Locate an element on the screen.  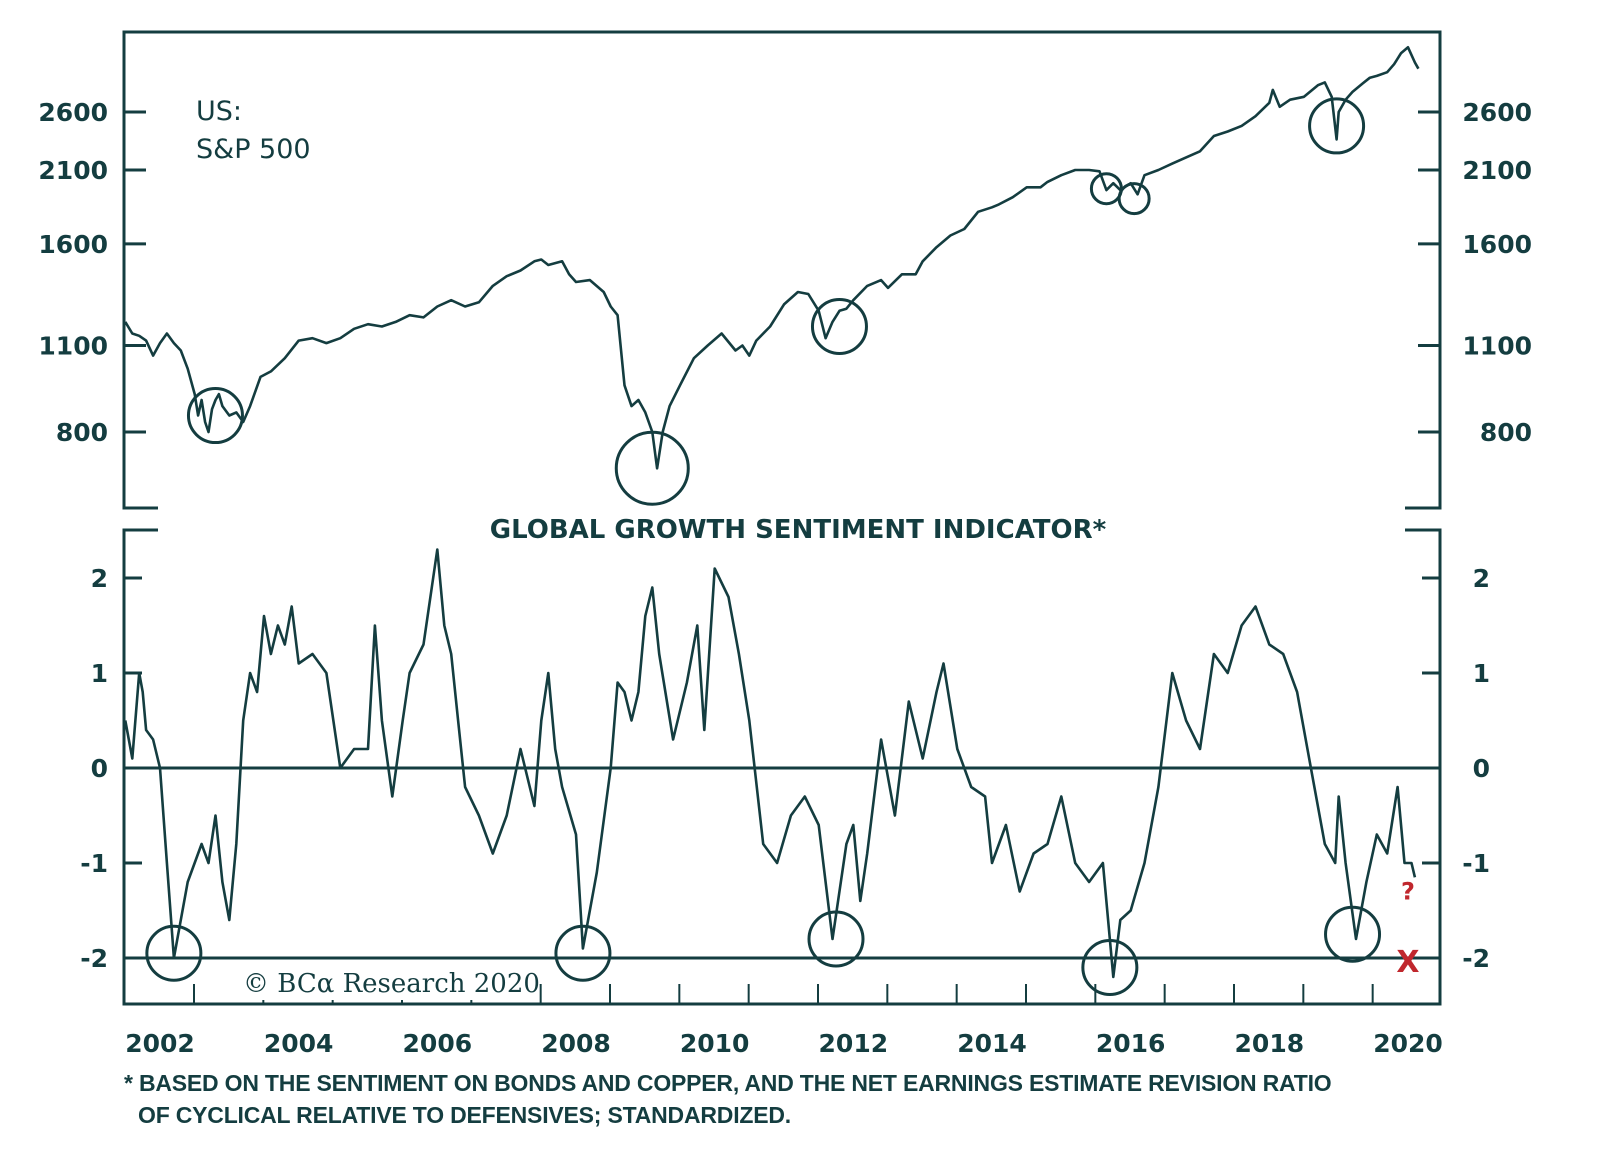
y-tick-label-right: -2 is located at coordinates (1476, 958).